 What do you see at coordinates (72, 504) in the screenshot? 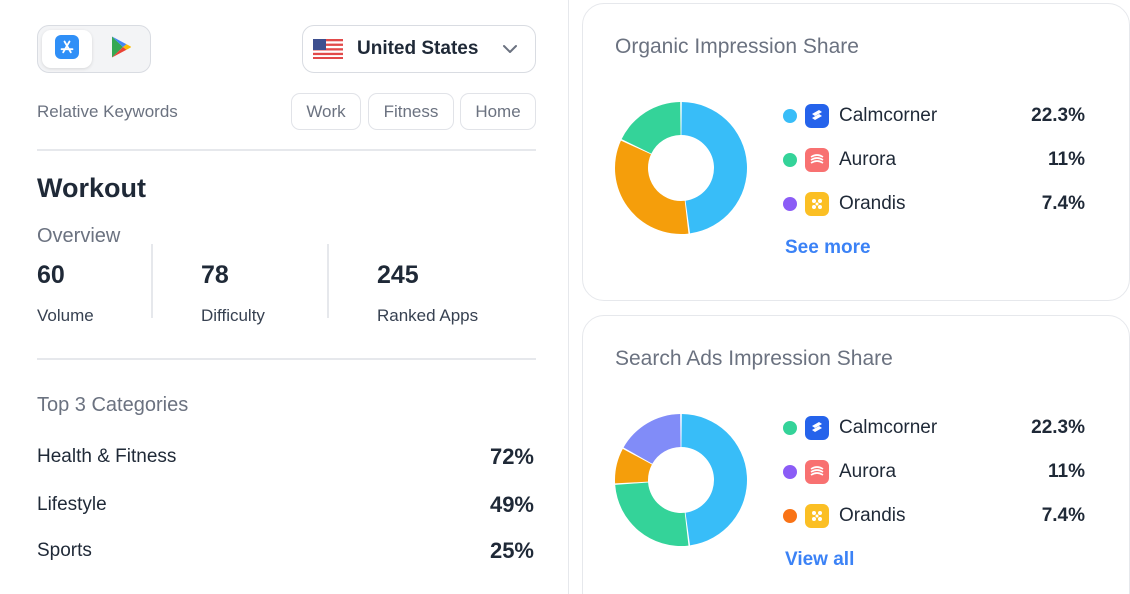
I see `category-name: Lifestyle` at bounding box center [72, 504].